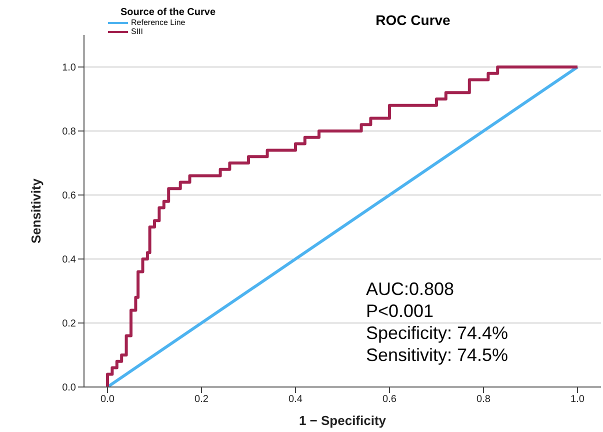 The image size is (603, 432). I want to click on x-tick-label: 0.8, so click(483, 400).